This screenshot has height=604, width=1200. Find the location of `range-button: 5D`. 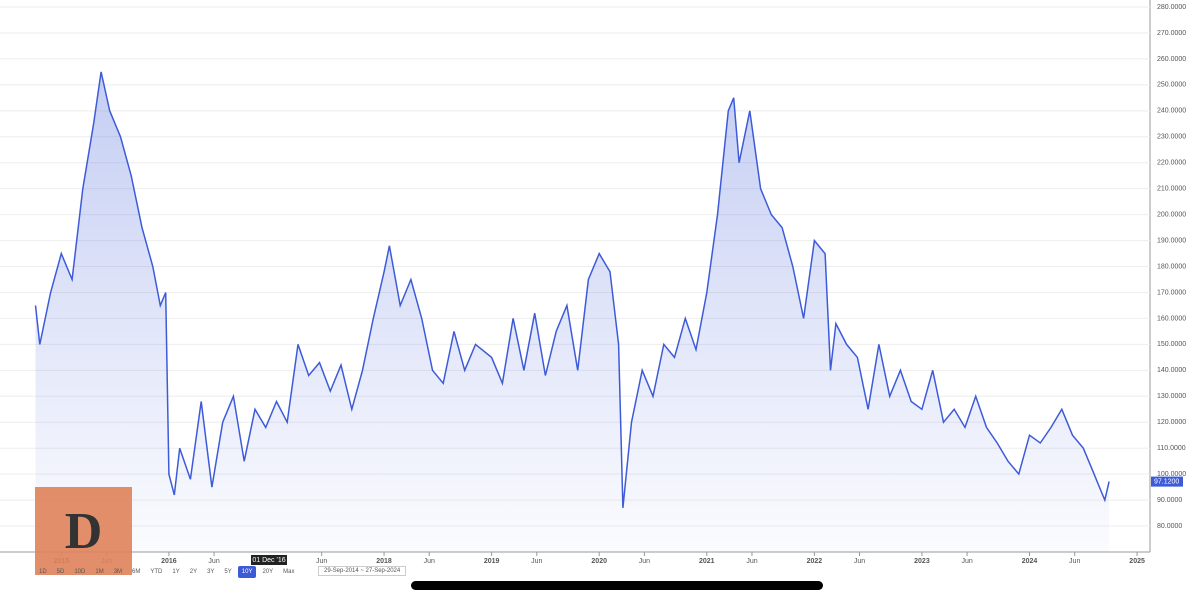

range-button: 5D is located at coordinates (60, 572).